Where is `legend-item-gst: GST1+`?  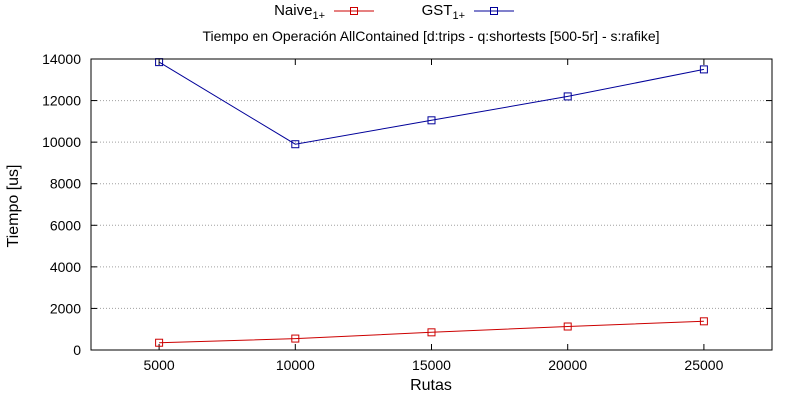
legend-item-gst: GST1+ is located at coordinates (468, 12).